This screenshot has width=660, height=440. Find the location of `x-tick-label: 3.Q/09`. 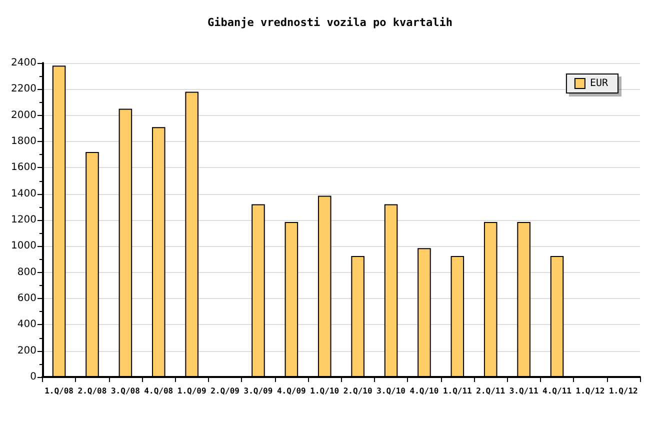

x-tick-label: 3.Q/09 is located at coordinates (258, 391).